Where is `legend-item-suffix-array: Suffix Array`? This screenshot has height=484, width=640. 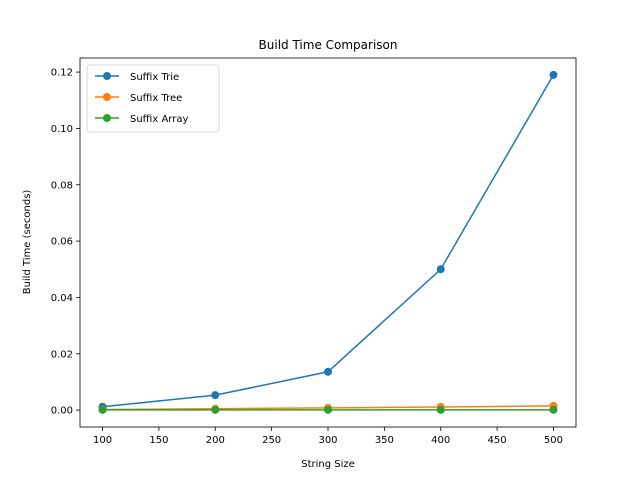 legend-item-suffix-array: Suffix Array is located at coordinates (141, 119).